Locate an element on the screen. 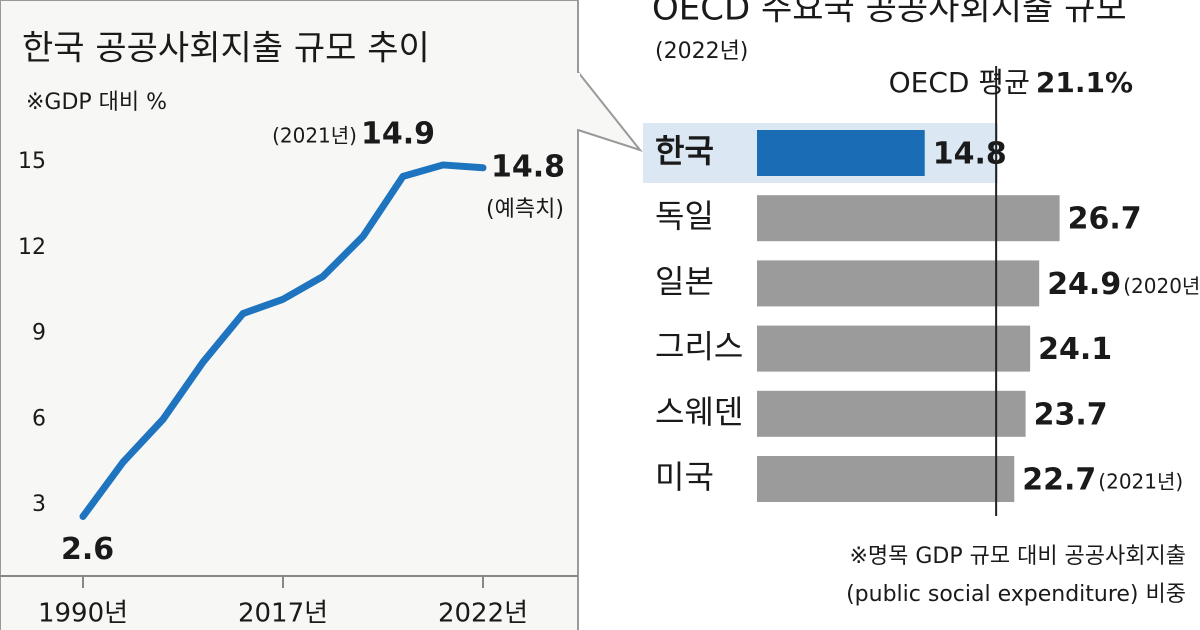 The image size is (1200, 630). value-label: 22.7 is located at coordinates (1059, 480).